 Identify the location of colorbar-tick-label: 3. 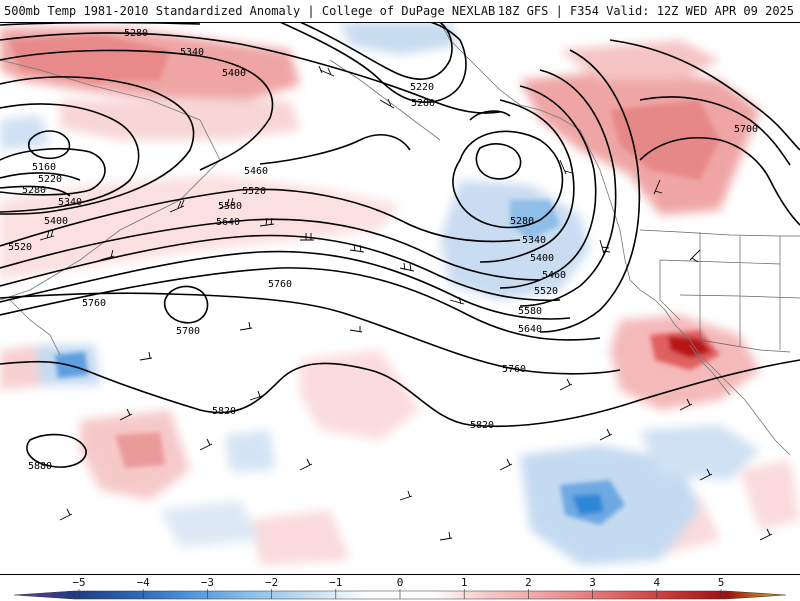
(592, 582).